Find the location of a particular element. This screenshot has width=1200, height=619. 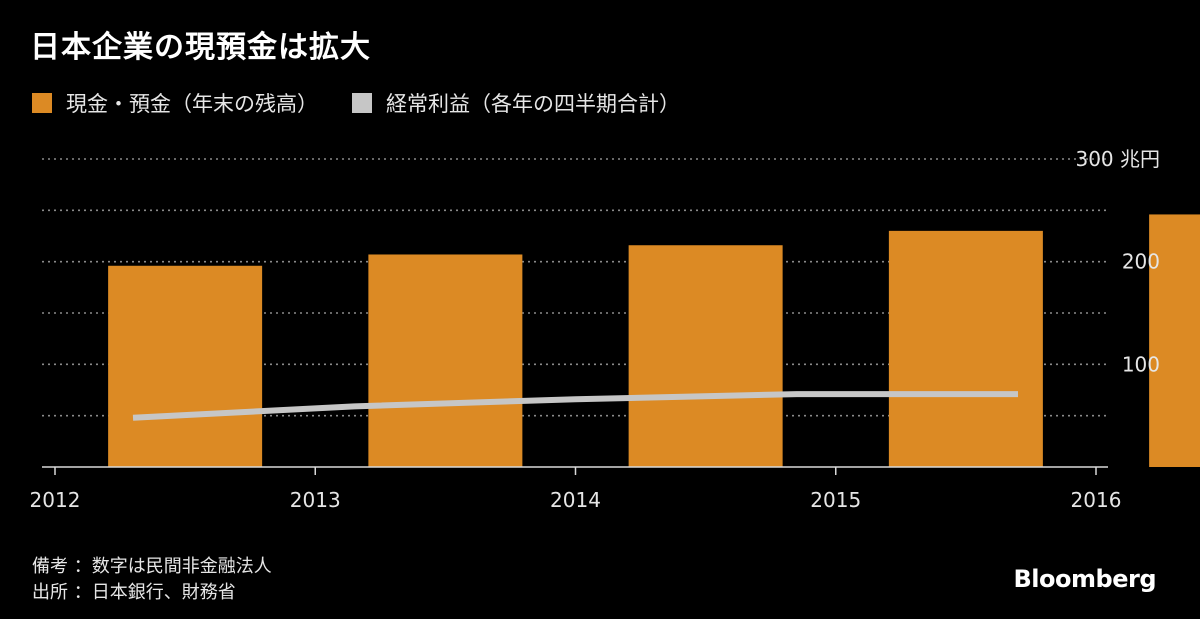

legend-label-profit: 経常利益（各年の四半期合計） is located at coordinates (533, 104).